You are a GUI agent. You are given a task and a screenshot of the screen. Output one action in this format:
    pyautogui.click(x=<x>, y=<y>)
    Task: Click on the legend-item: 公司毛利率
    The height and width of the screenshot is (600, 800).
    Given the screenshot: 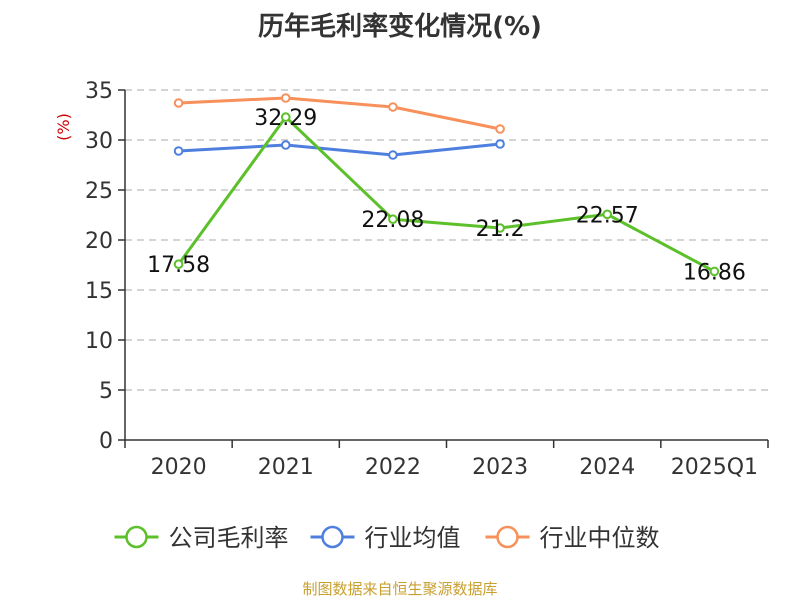 What is the action you would take?
    pyautogui.click(x=201, y=538)
    